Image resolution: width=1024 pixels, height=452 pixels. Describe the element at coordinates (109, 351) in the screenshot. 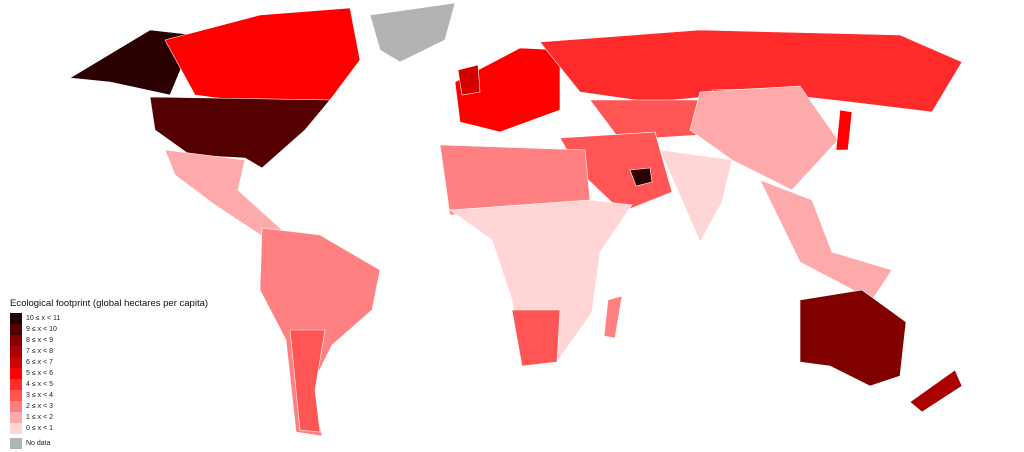

I see `legend-item: 7 ≤ x < 8` at that location.